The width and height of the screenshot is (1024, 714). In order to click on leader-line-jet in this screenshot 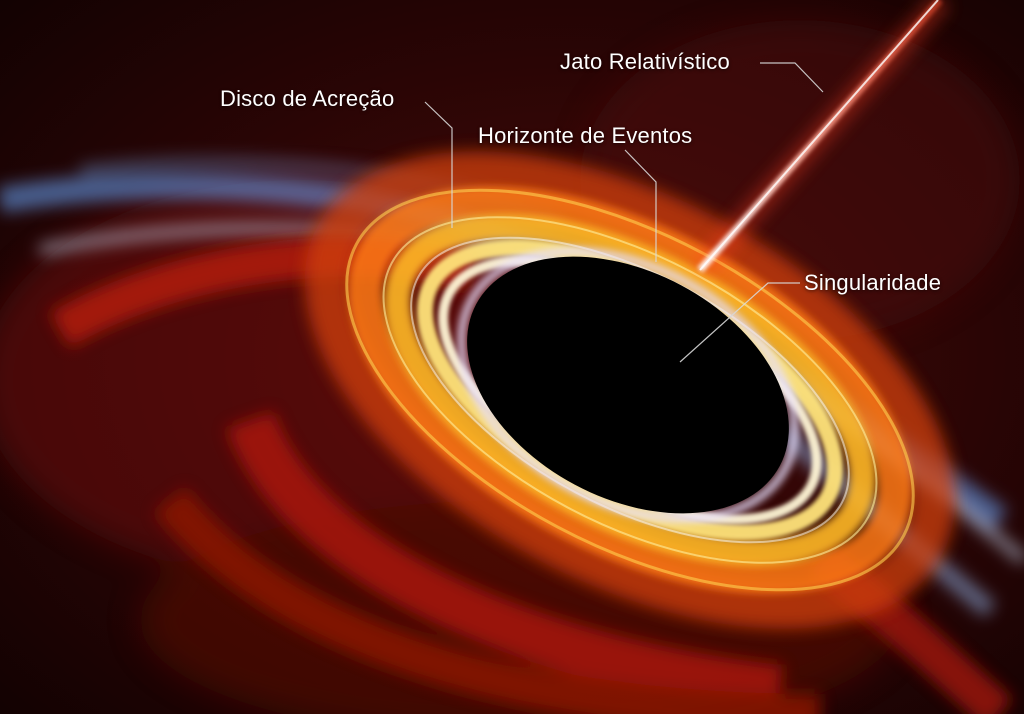, I will do `click(792, 77)`.